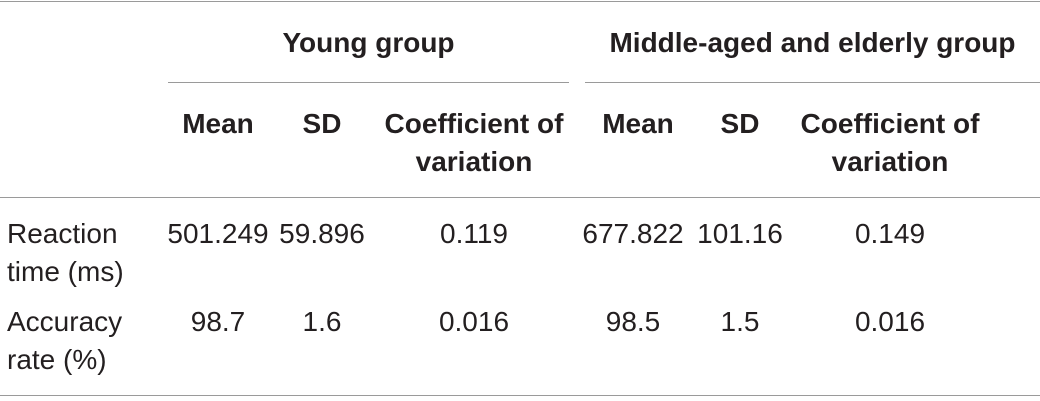 This screenshot has width=1040, height=401. What do you see at coordinates (368, 42) in the screenshot?
I see `young-group-header: Young group` at bounding box center [368, 42].